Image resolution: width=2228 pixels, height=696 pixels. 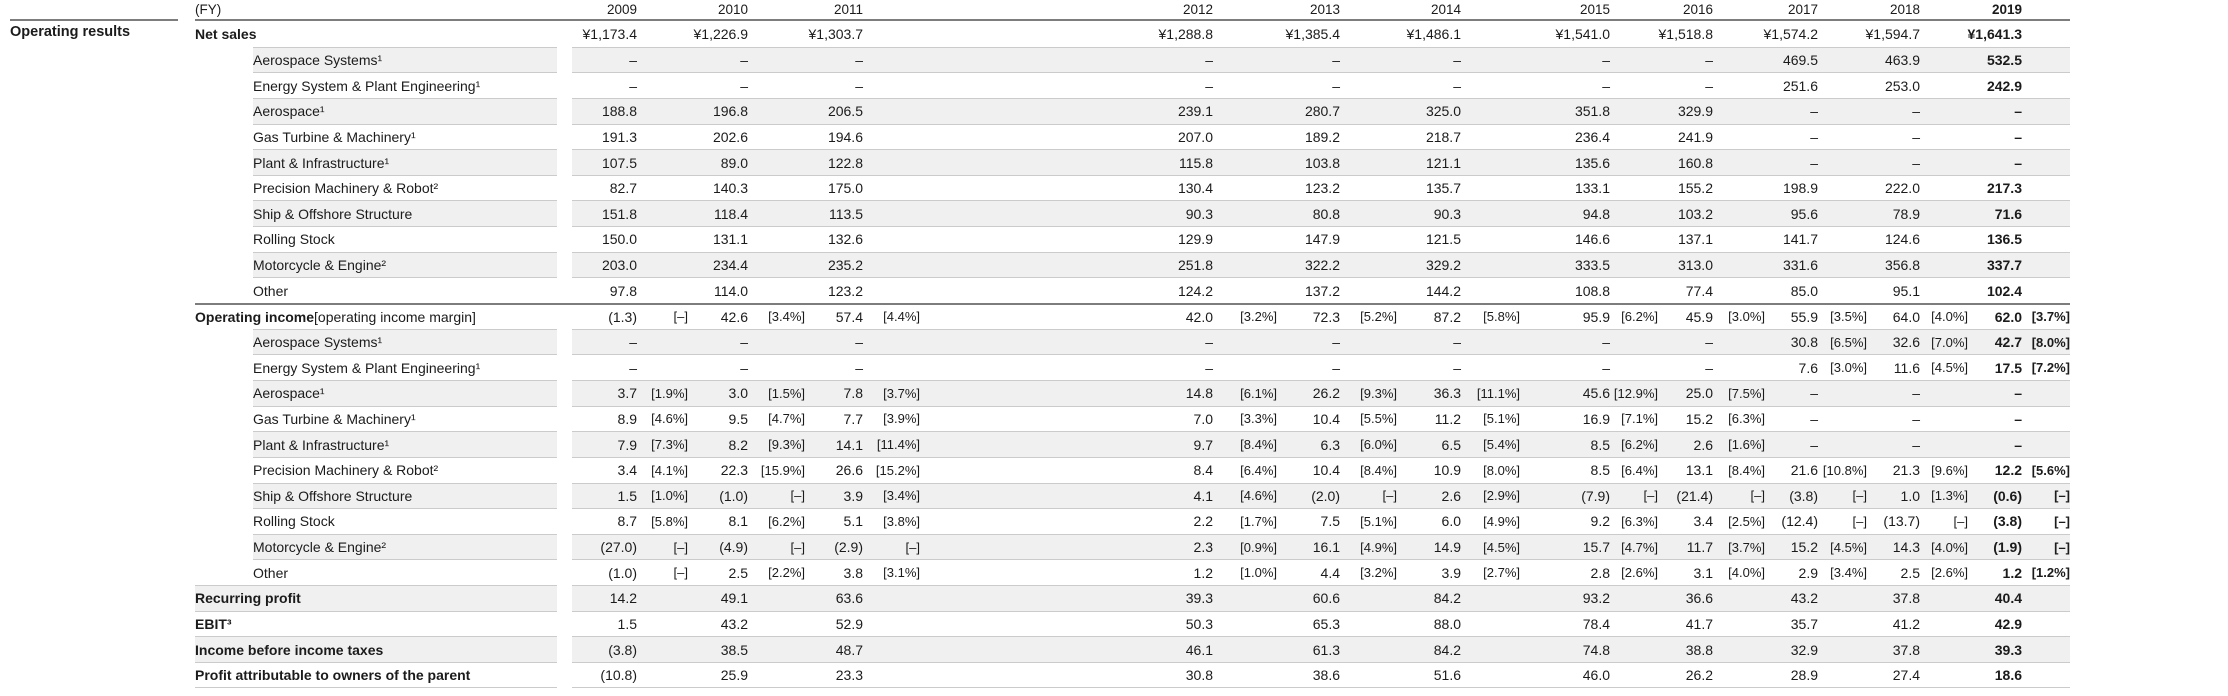 What do you see at coordinates (1565, 444) in the screenshot?
I see `cell-value: 8.5` at bounding box center [1565, 444].